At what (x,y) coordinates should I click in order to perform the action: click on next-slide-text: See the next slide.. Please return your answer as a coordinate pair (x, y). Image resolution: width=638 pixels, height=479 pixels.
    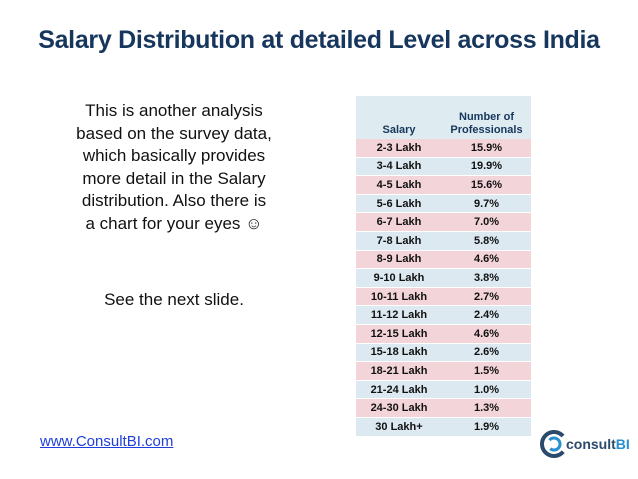
    Looking at the image, I should click on (174, 299).